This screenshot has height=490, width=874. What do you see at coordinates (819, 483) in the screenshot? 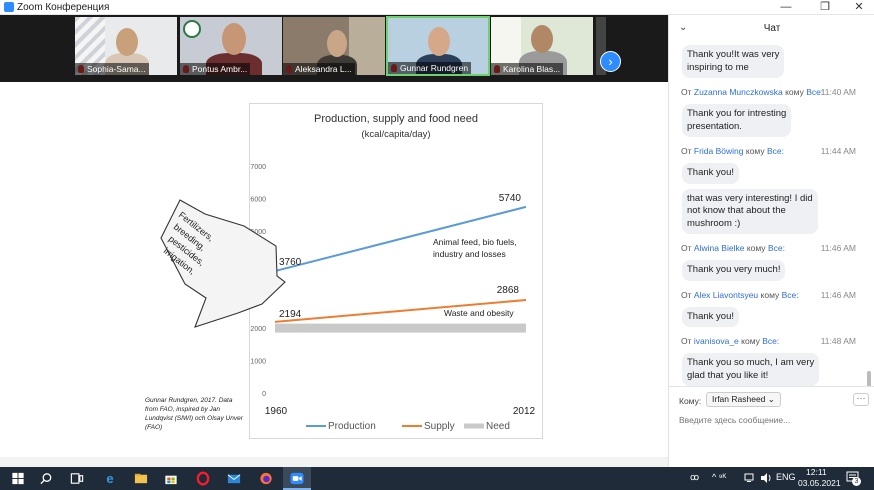
I see `clock-date: 03.05.2021` at bounding box center [819, 483].